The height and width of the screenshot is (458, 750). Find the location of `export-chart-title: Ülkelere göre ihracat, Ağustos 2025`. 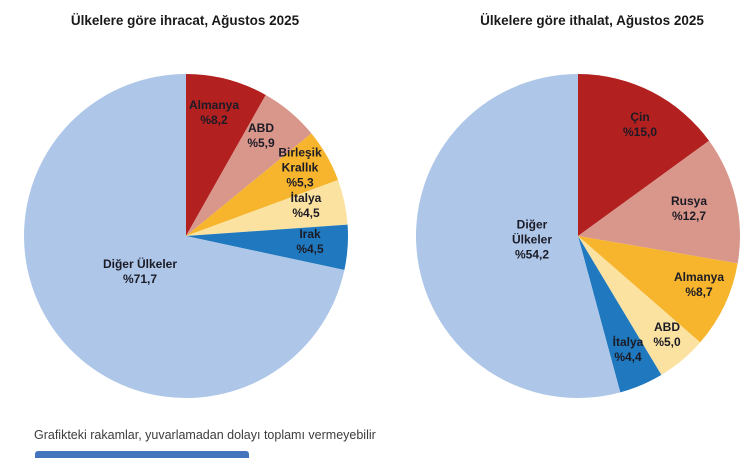

export-chart-title: Ülkelere göre ihracat, Ağustos 2025 is located at coordinates (185, 20).